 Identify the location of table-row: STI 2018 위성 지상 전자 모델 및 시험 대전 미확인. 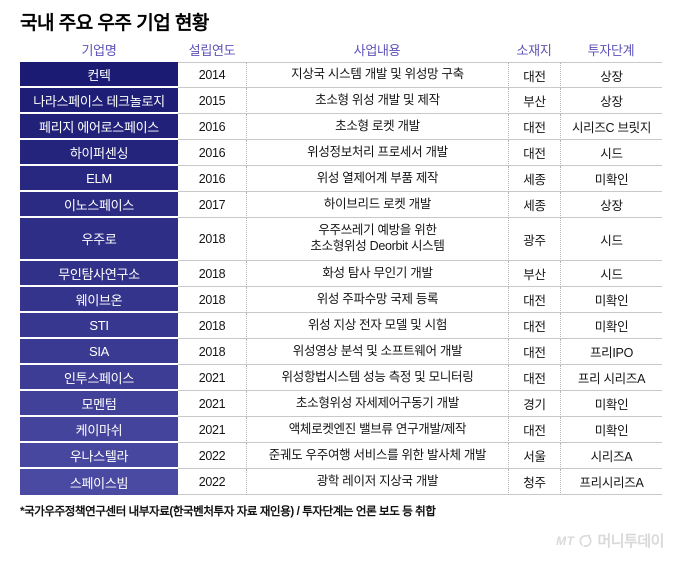
(341, 326).